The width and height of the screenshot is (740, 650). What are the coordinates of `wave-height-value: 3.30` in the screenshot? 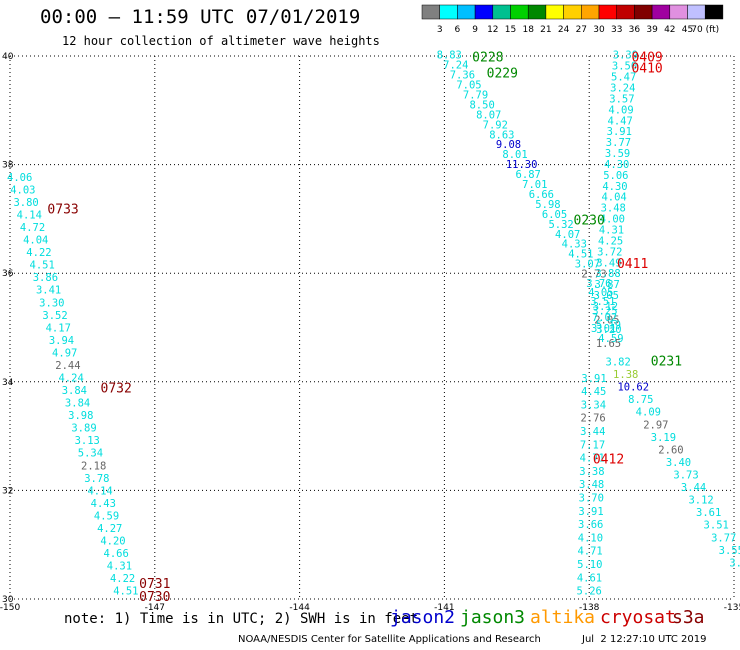 It's located at (51, 303).